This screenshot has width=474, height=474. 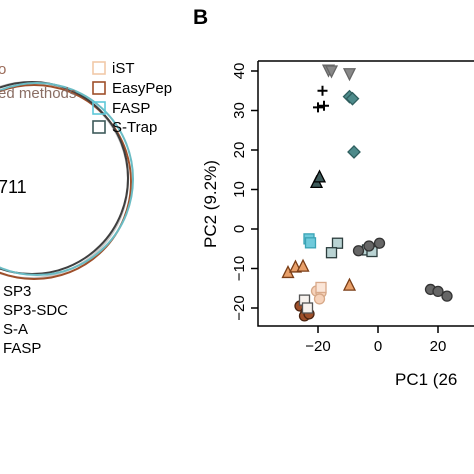 I want to click on cut-legend-line: ed methods, so click(x=38, y=93).